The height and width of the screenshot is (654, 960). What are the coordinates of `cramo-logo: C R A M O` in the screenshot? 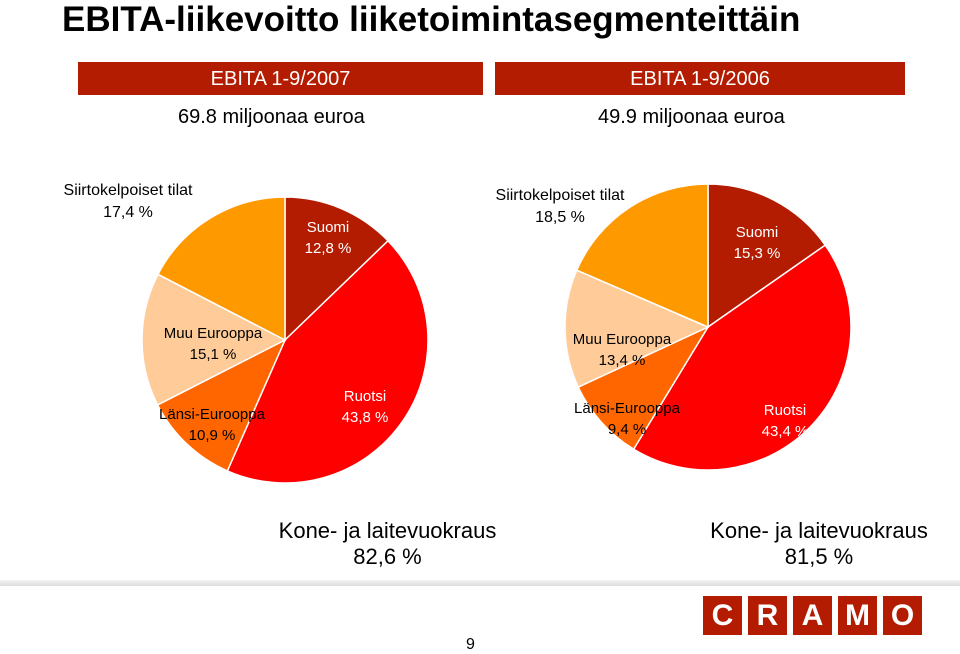 It's located at (812, 615).